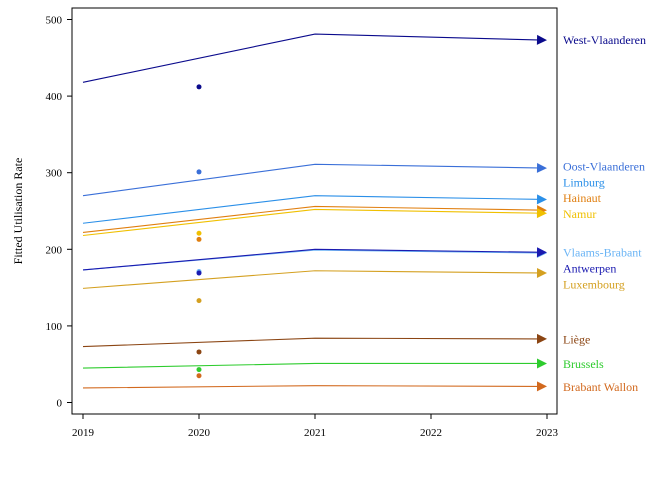 The image size is (672, 480). I want to click on series-label: Brabant Wallon, so click(600, 387).